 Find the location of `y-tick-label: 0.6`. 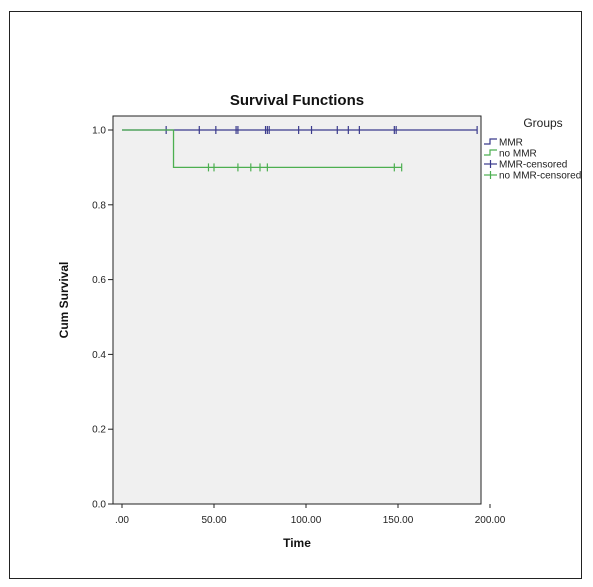

y-tick-label: 0.6 is located at coordinates (99, 280).